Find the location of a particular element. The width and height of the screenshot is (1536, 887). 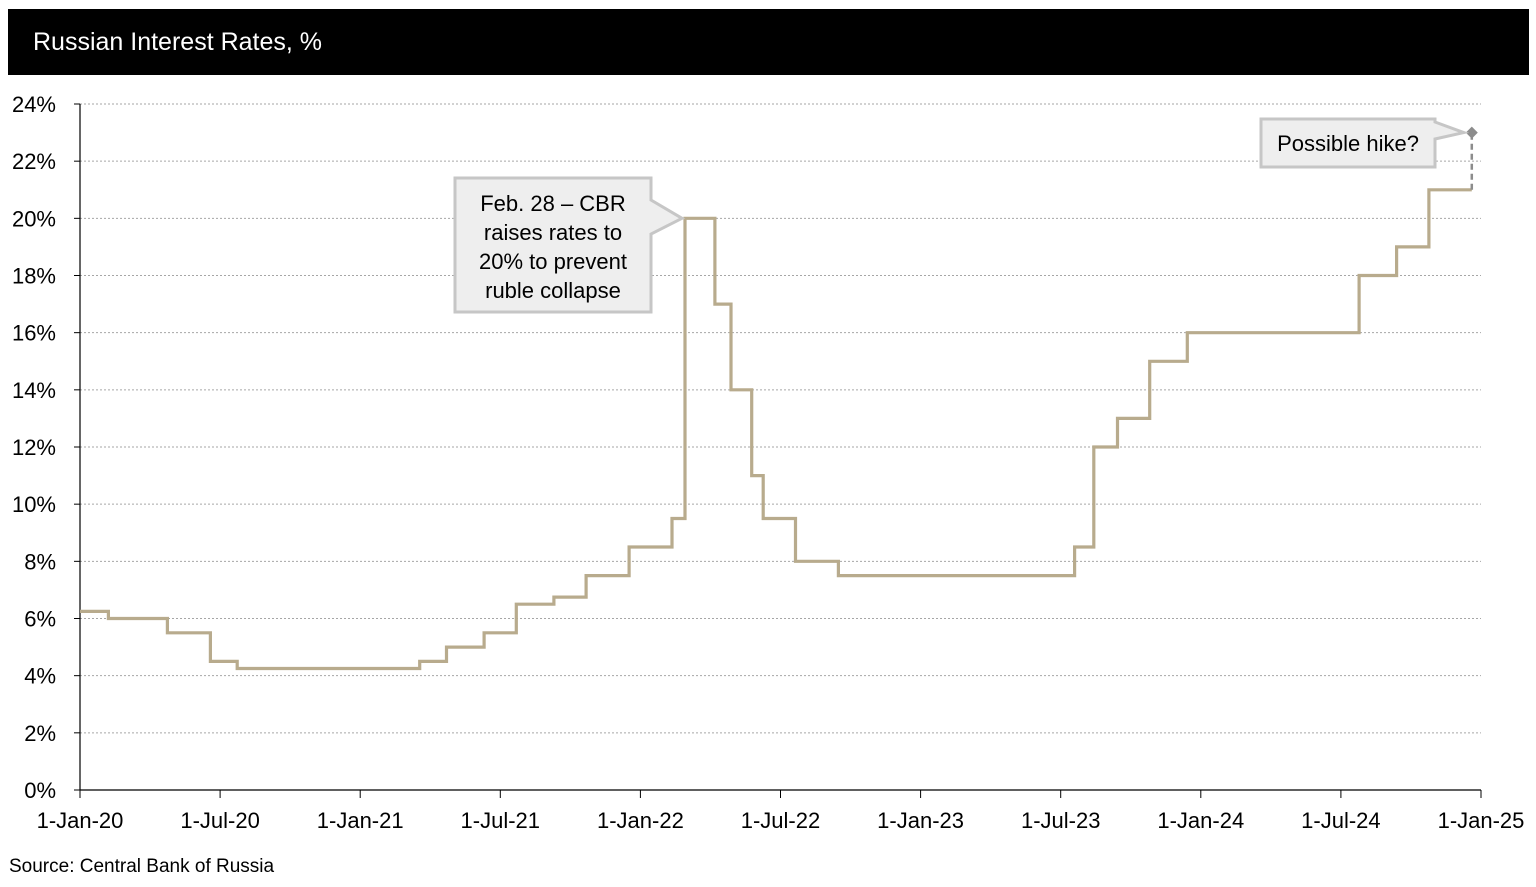

callout-line: Feb. 28 – CBR is located at coordinates (553, 203).